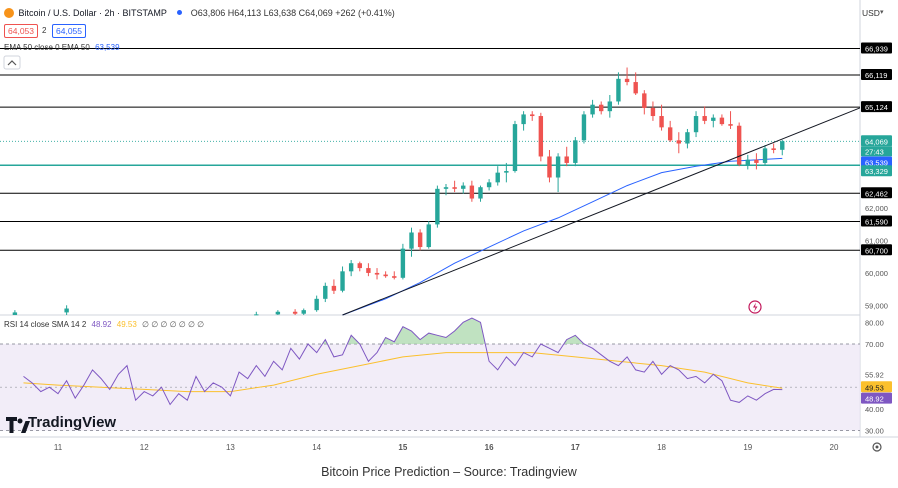 This screenshot has height=488, width=898. What do you see at coordinates (173, 324) in the screenshot?
I see `rsi-legend-extra: ∅ ∅ ∅ ∅ ∅ ∅ ∅` at bounding box center [173, 324].